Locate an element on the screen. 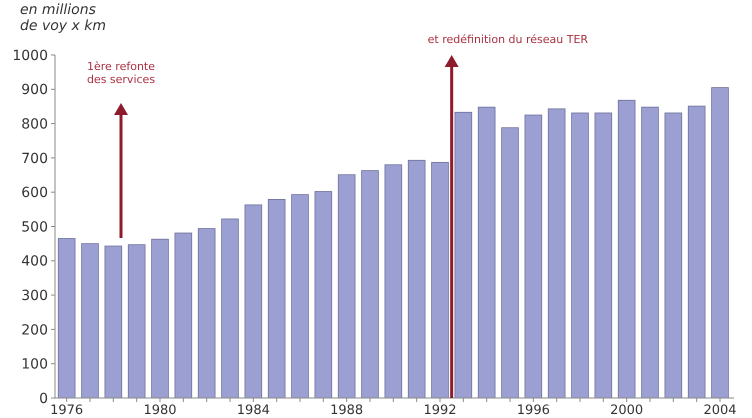  ref-line-label: et redéfinition du réseau TER is located at coordinates (508, 39).